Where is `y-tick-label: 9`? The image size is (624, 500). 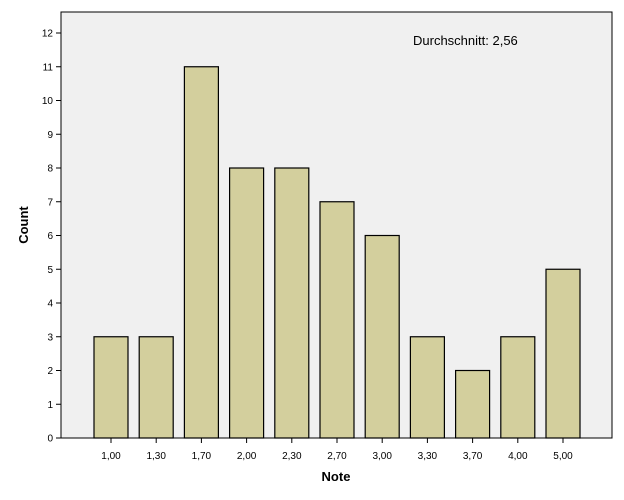 y-tick-label: 9 is located at coordinates (50, 135).